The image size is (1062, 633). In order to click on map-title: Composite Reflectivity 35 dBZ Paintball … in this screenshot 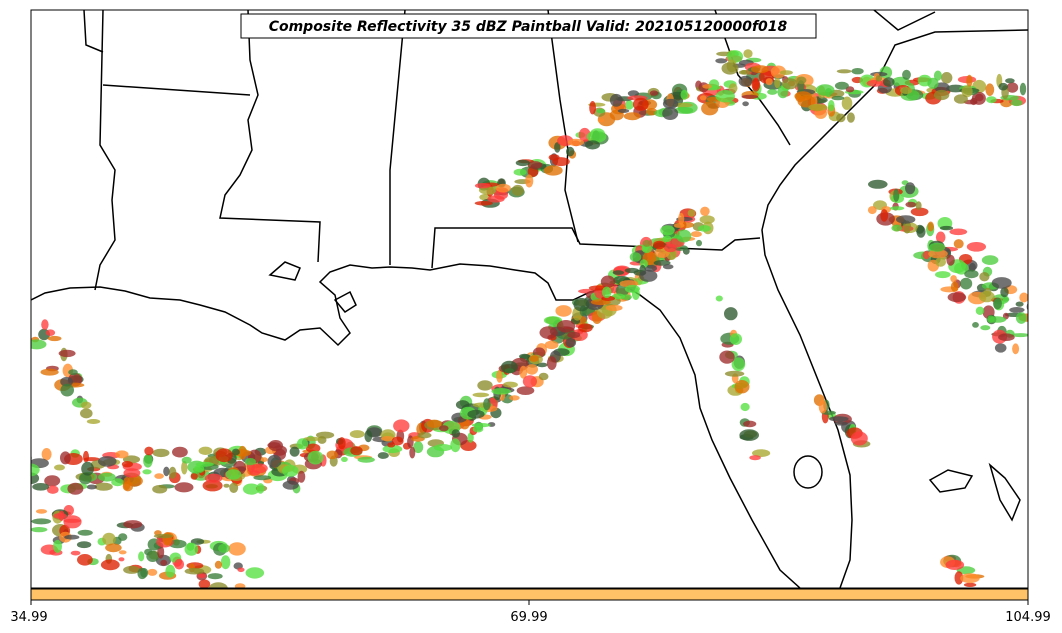, I will do `click(528, 27)`.